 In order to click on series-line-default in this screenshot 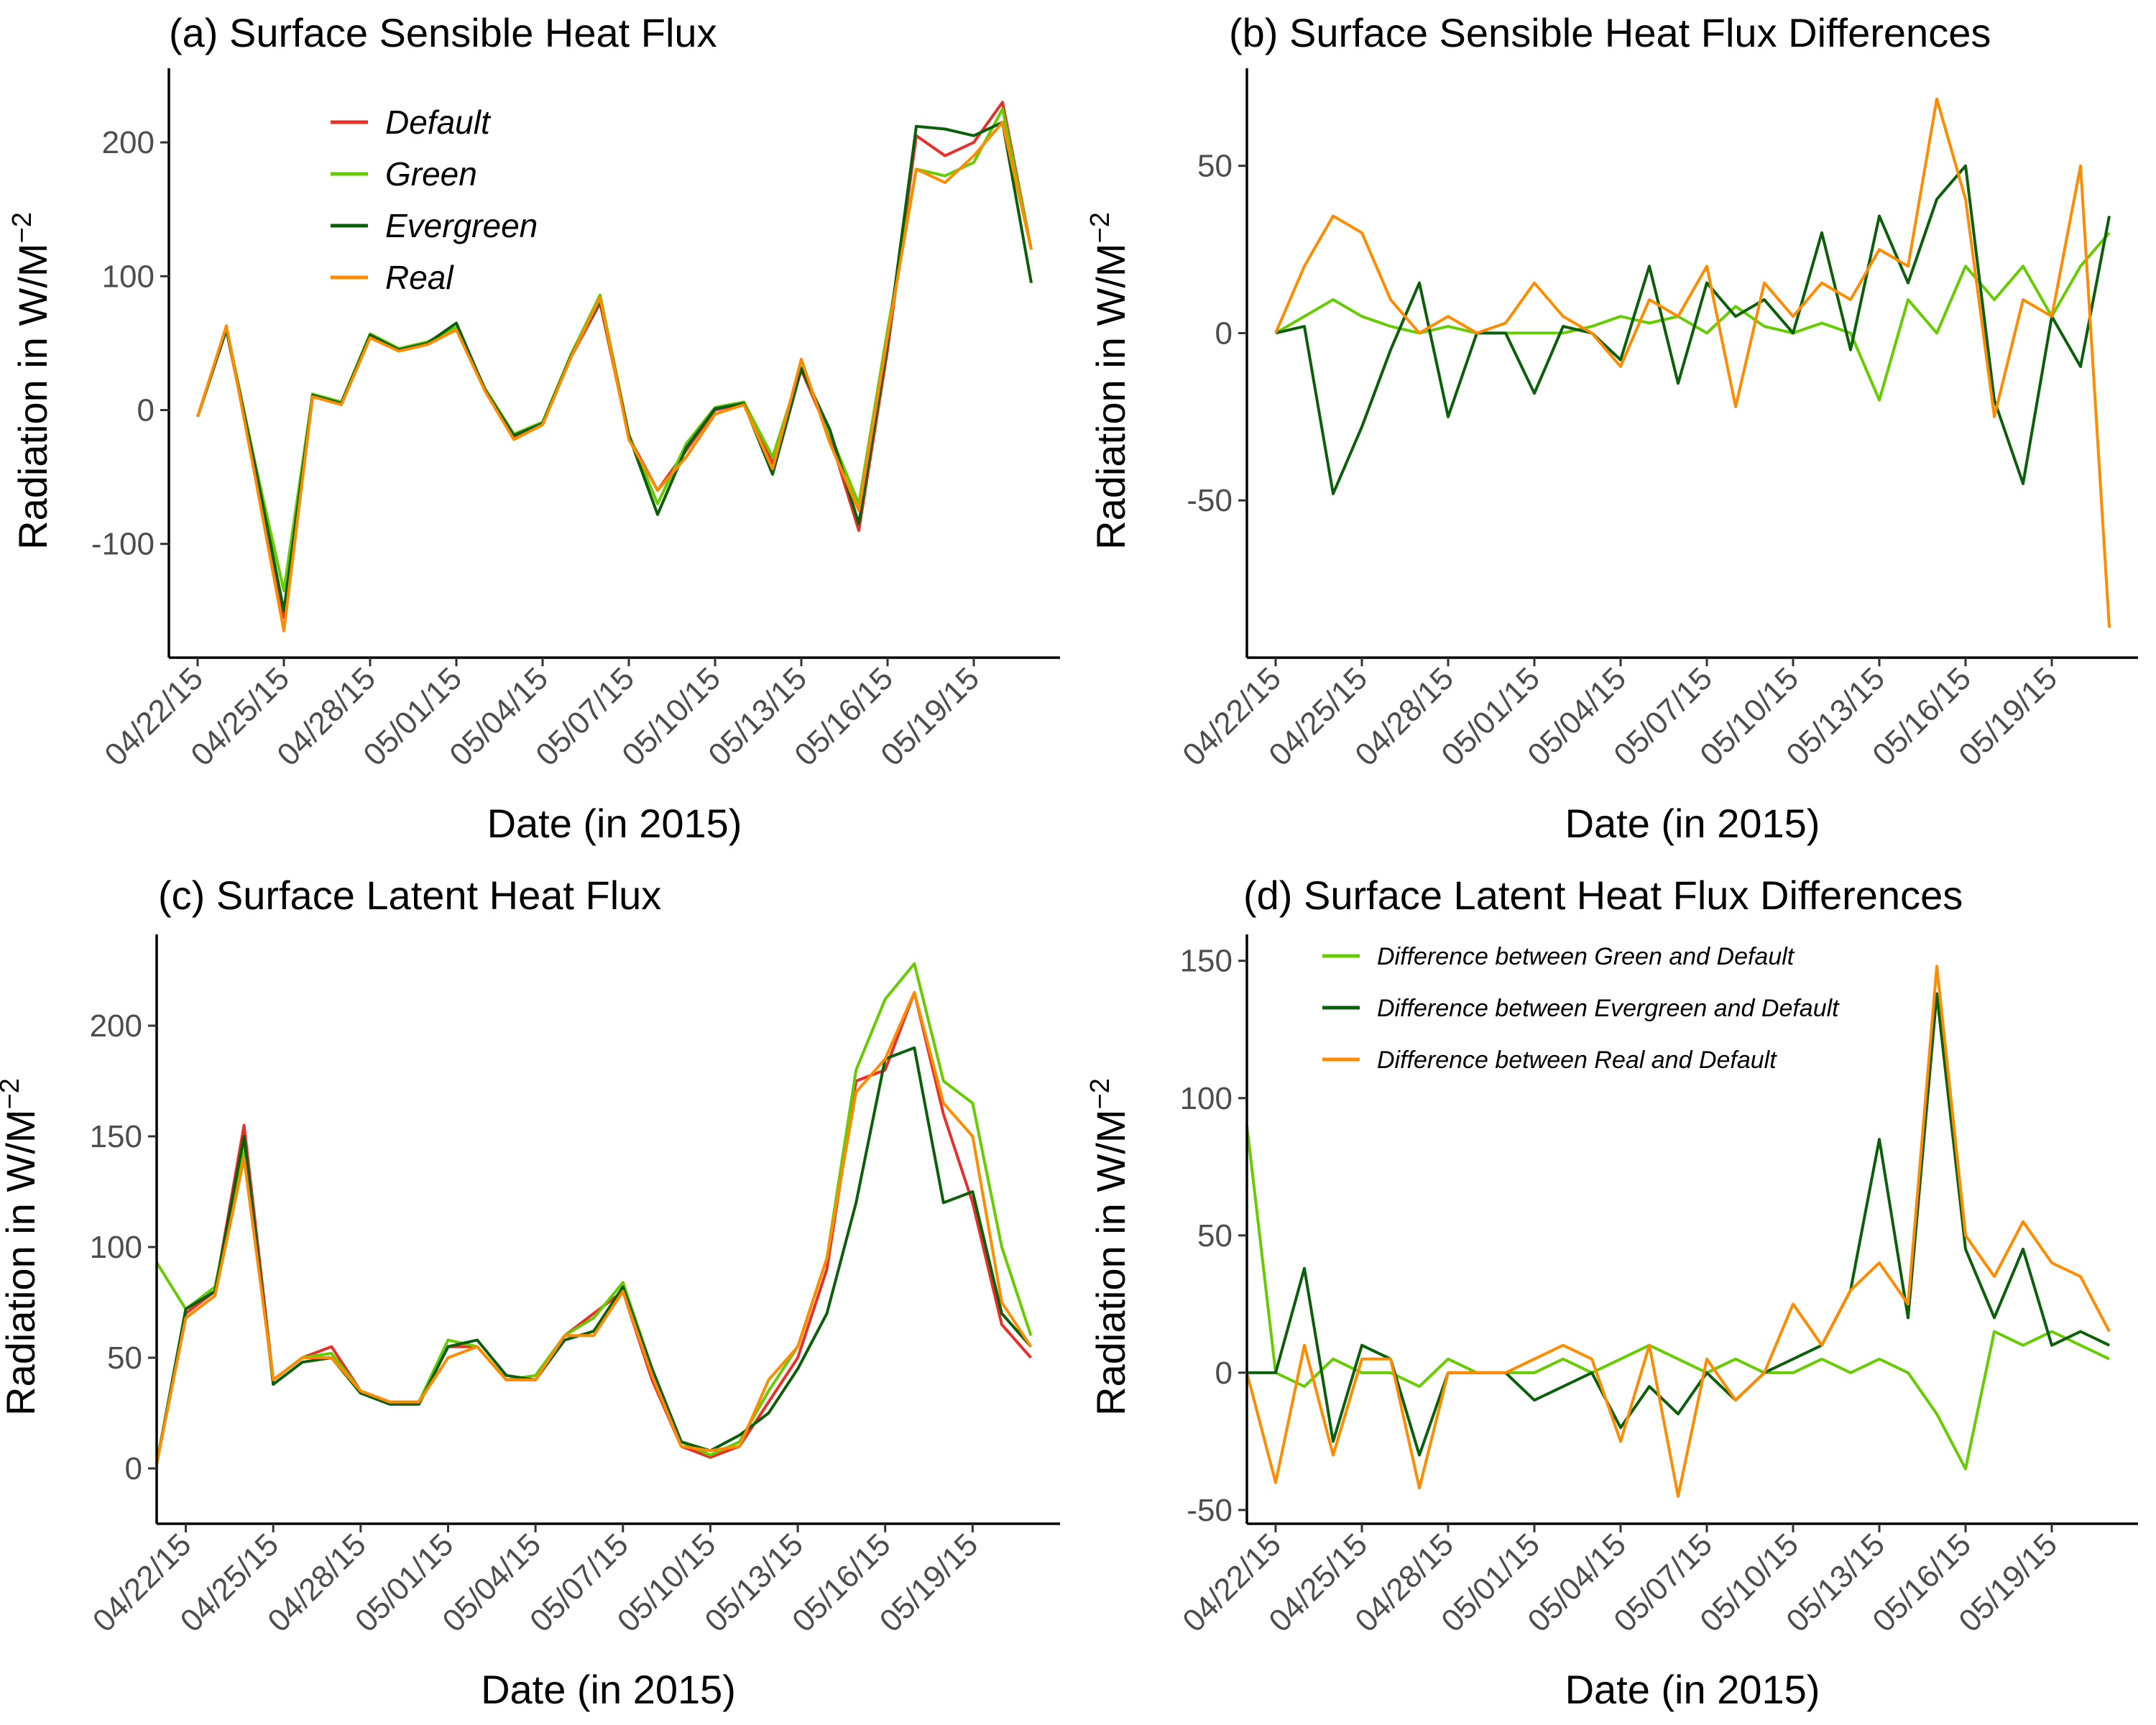, I will do `click(594, 1227)`.